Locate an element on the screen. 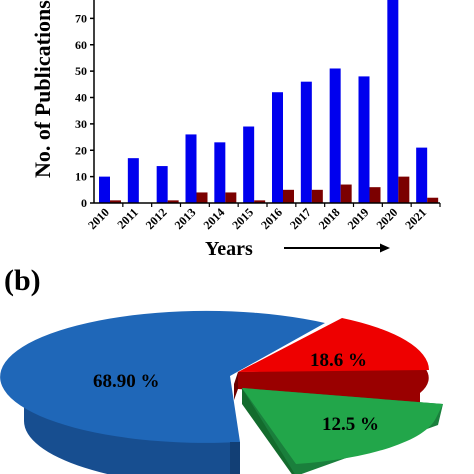 Image resolution: width=474 pixels, height=474 pixels. pie-slice-red is located at coordinates (331, 361).